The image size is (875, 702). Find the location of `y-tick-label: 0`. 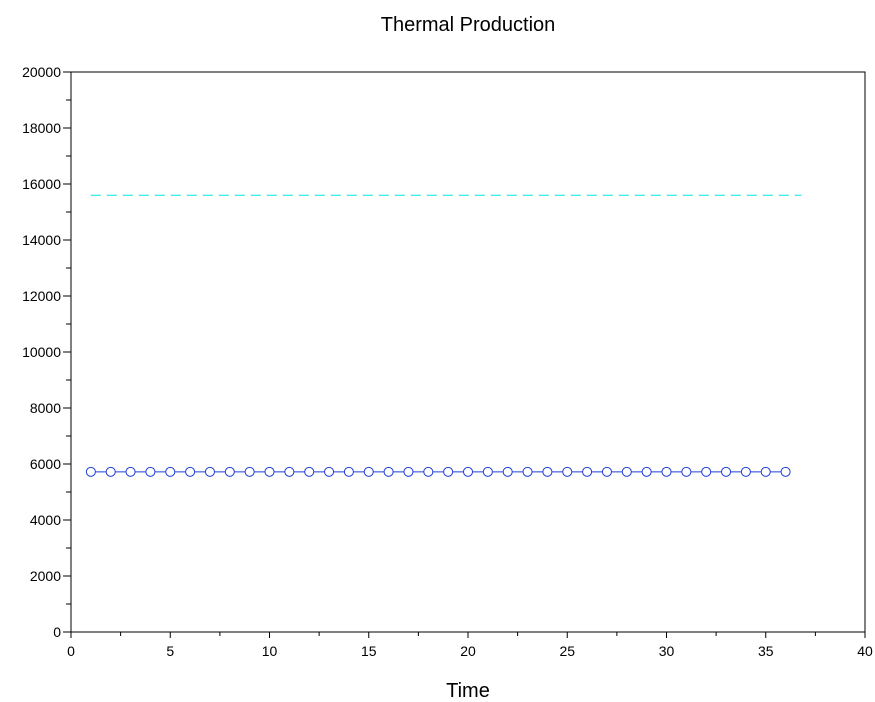

y-tick-label: 0 is located at coordinates (57, 632).